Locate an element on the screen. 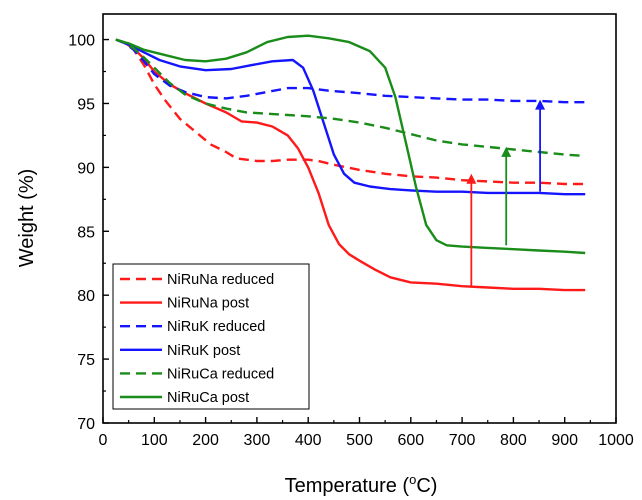 This screenshot has height=500, width=642. y-tick-label-100: 100 is located at coordinates (81, 41).